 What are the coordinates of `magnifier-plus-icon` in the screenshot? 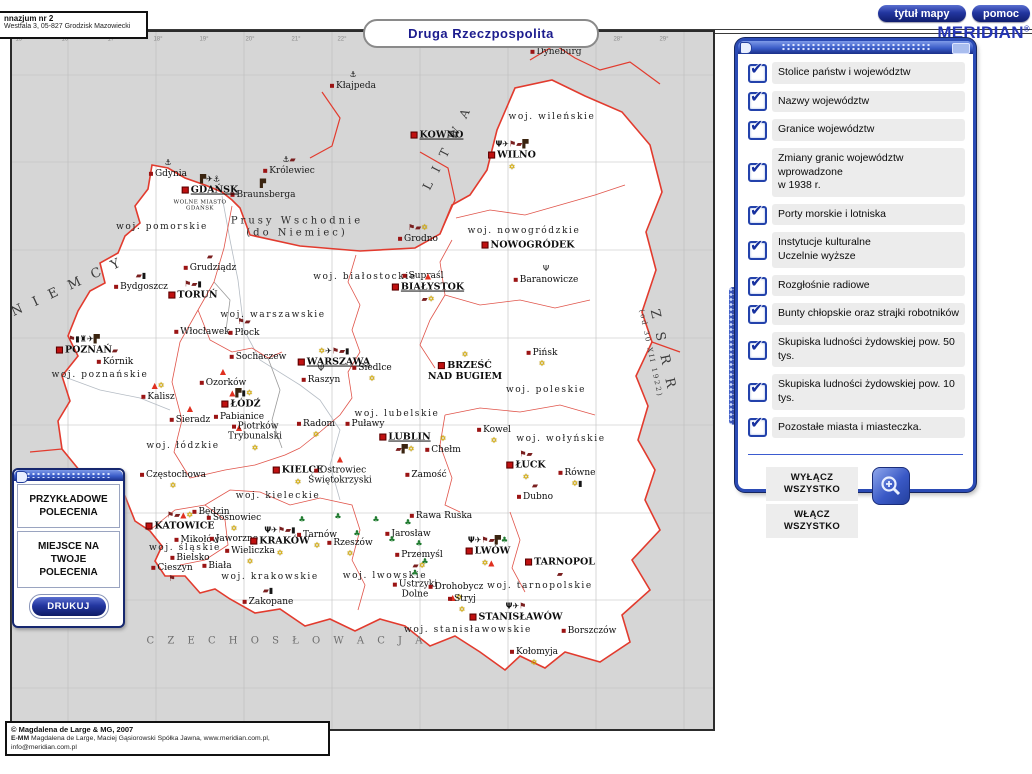 It's located at (891, 486).